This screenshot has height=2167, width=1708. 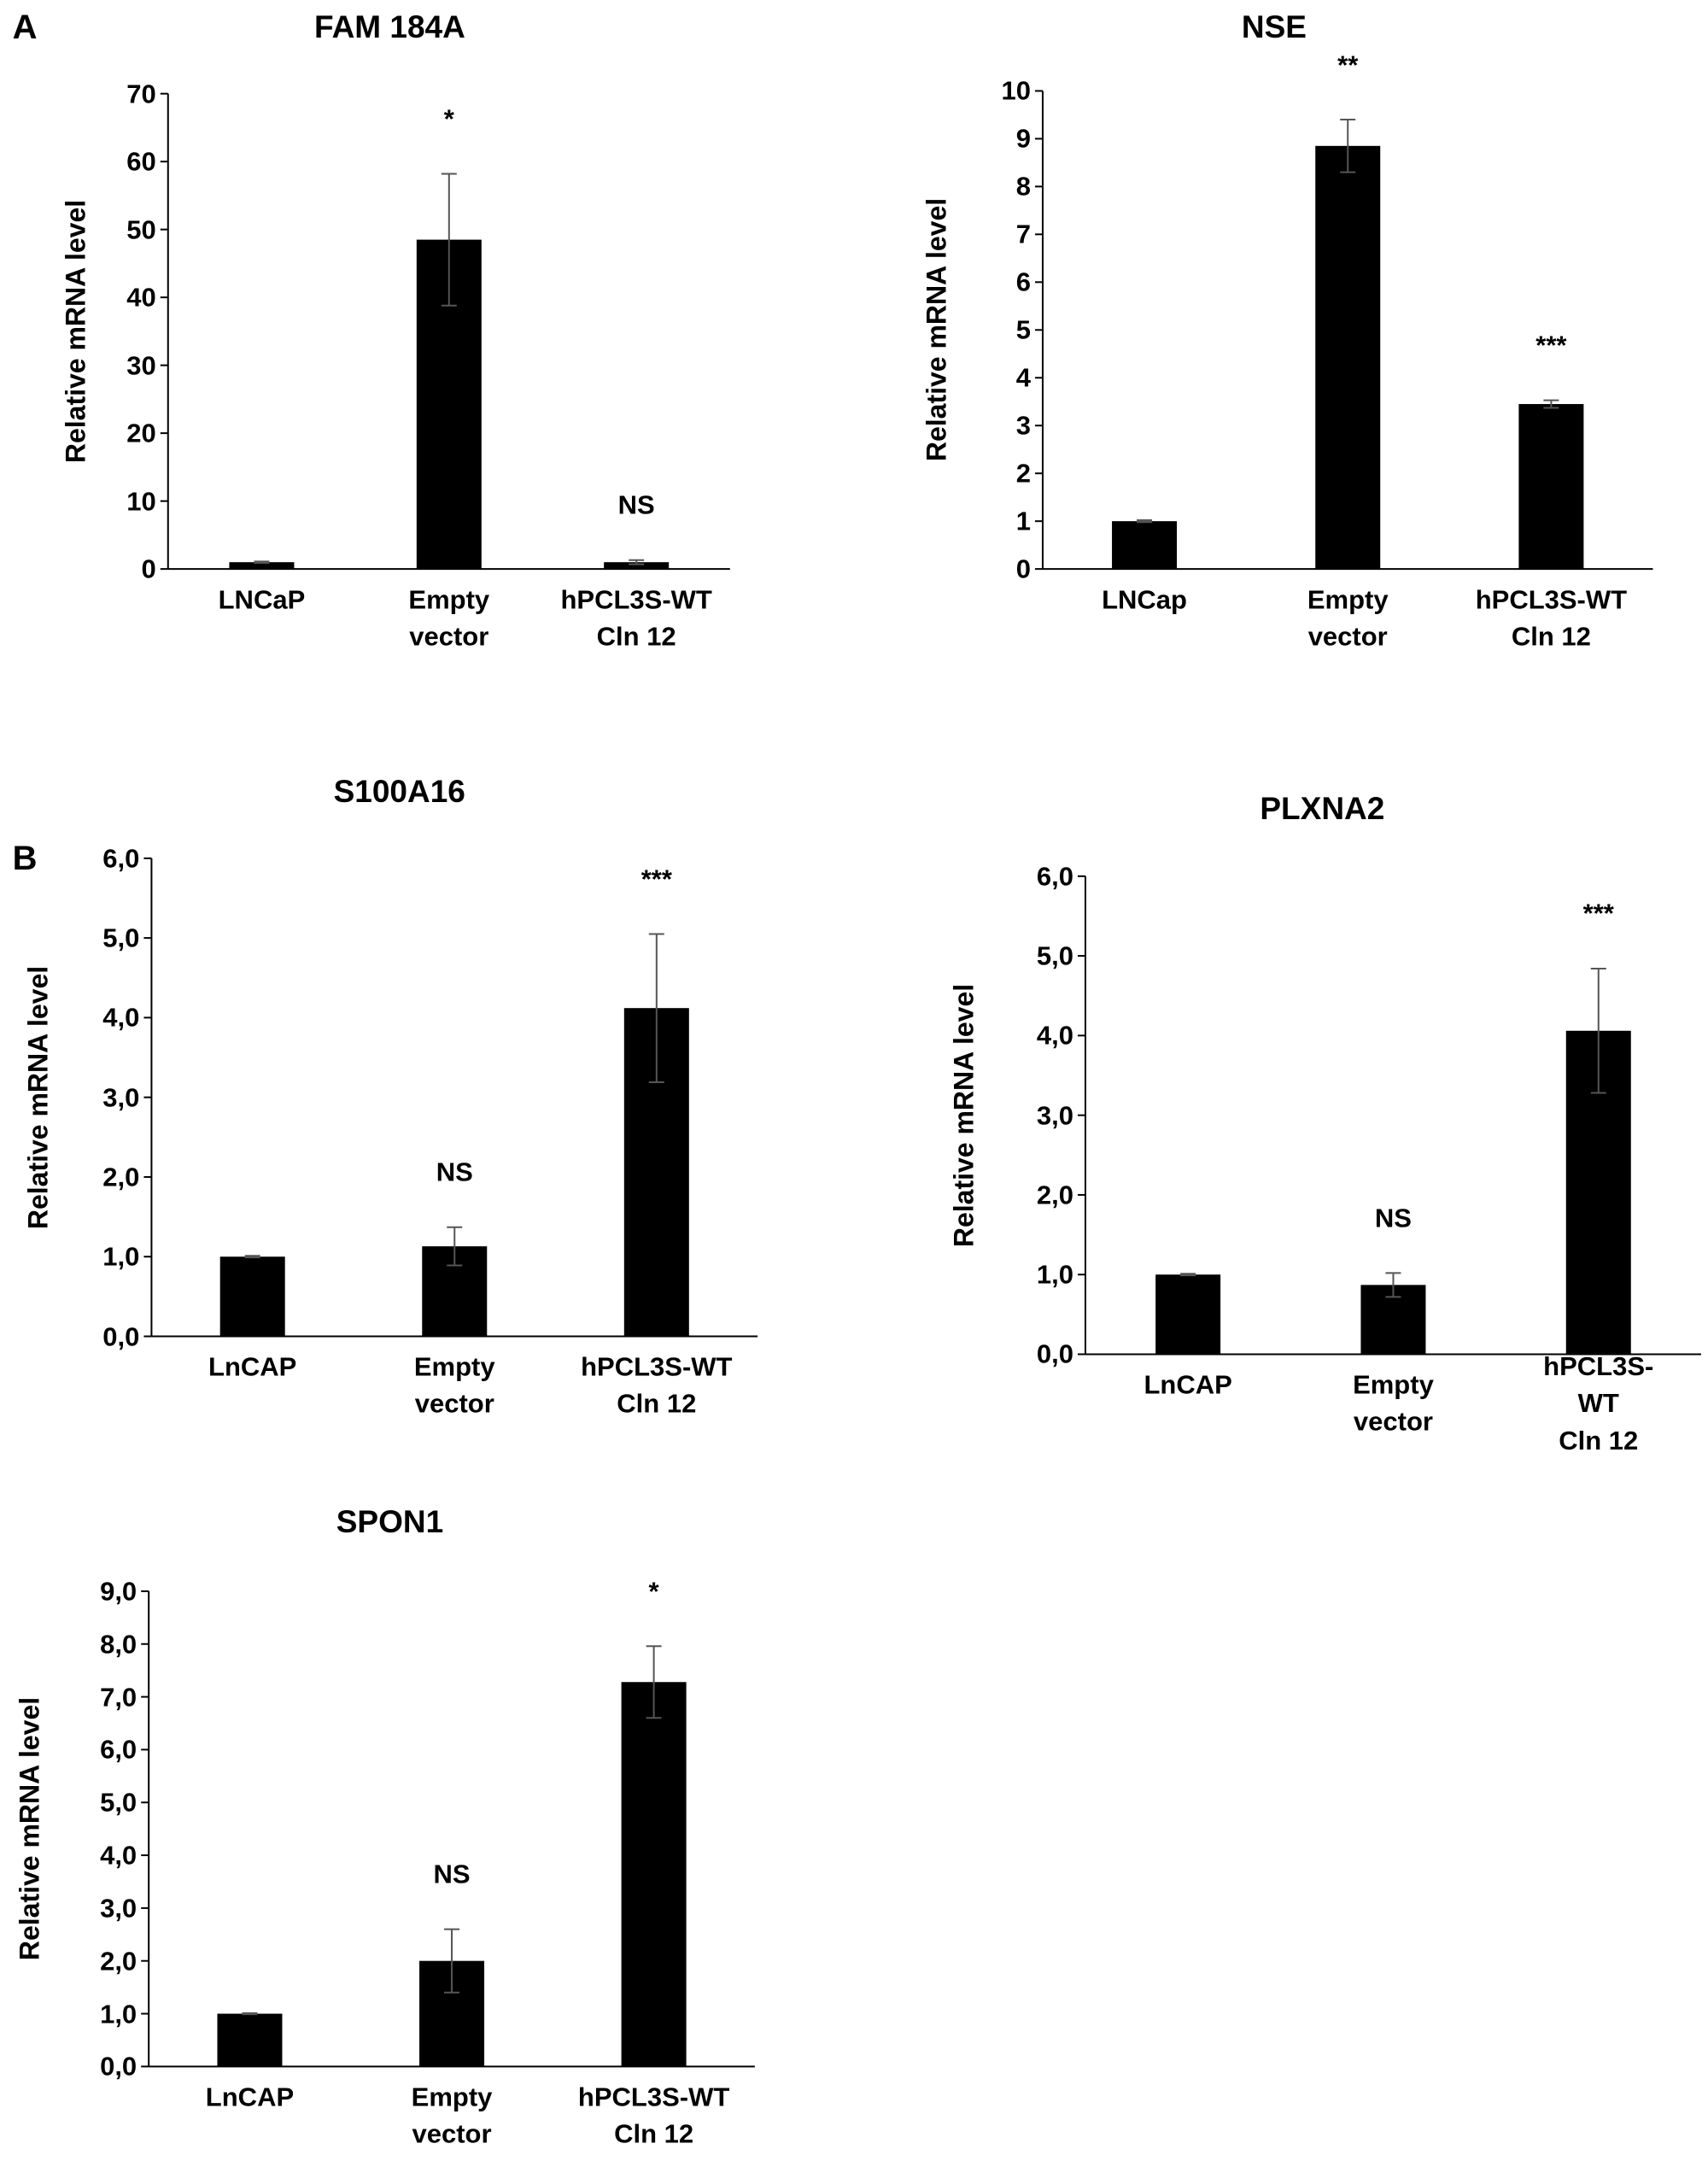 What do you see at coordinates (1023, 329) in the screenshot?
I see `y-tick-label: 5` at bounding box center [1023, 329].